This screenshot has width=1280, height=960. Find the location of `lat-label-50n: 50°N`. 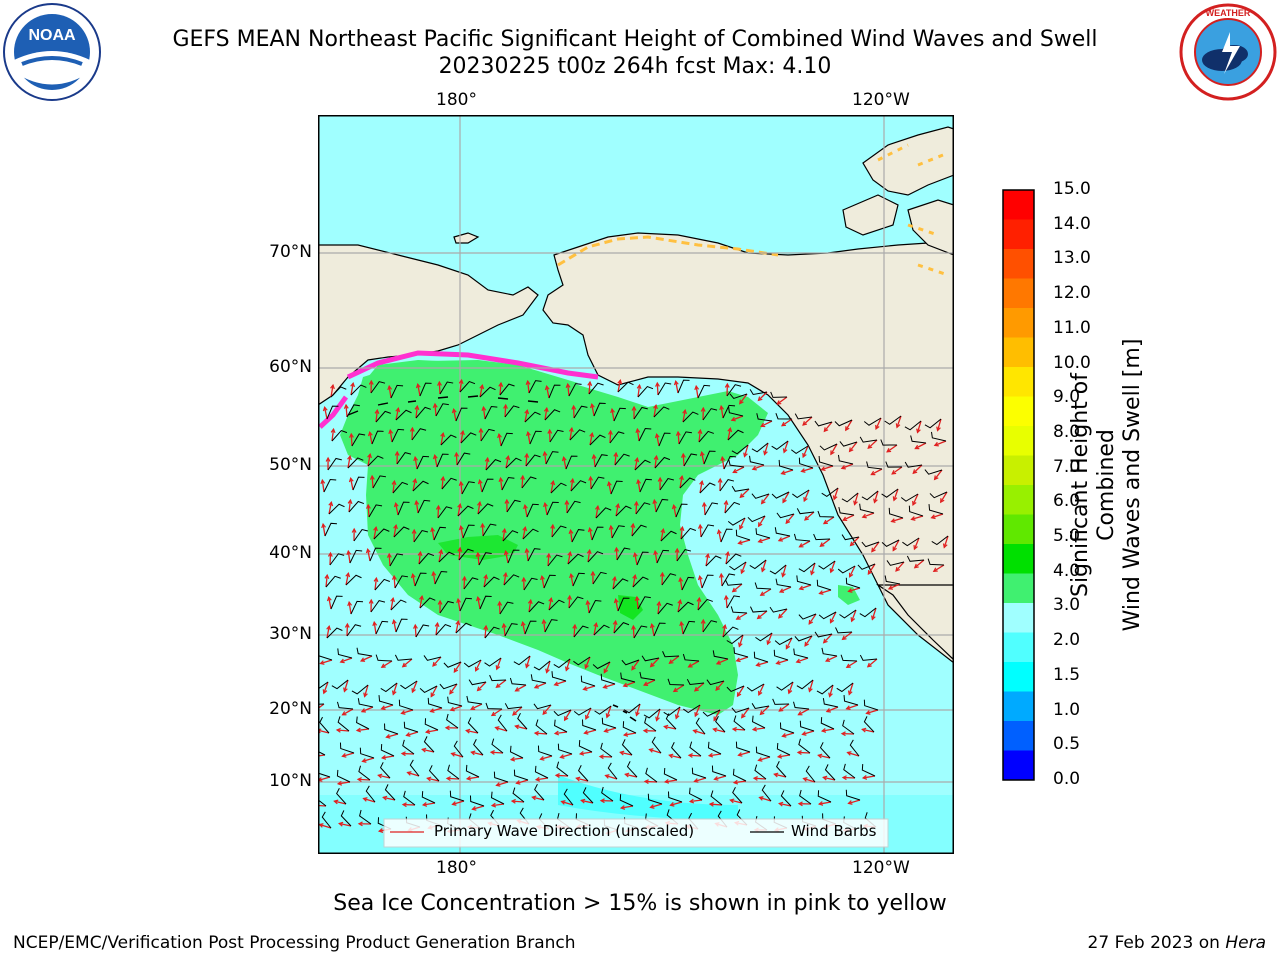

lat-label-50n: 50°N is located at coordinates (290, 465).